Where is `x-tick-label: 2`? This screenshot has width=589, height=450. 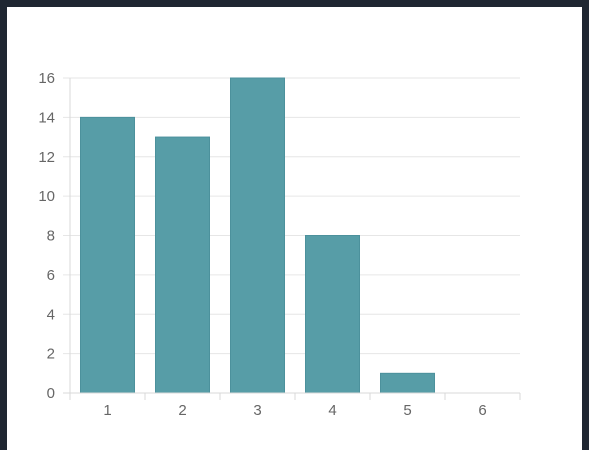 x-tick-label: 2 is located at coordinates (182, 410).